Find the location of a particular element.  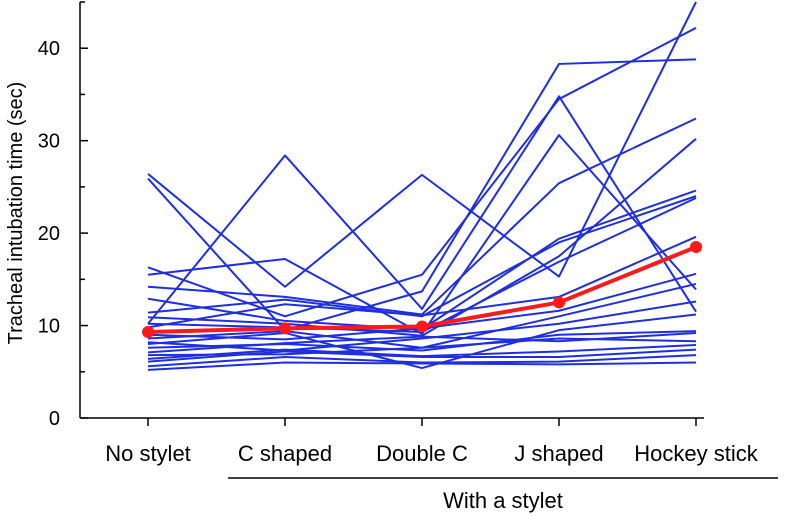

mean-line-group is located at coordinates (422, 289).